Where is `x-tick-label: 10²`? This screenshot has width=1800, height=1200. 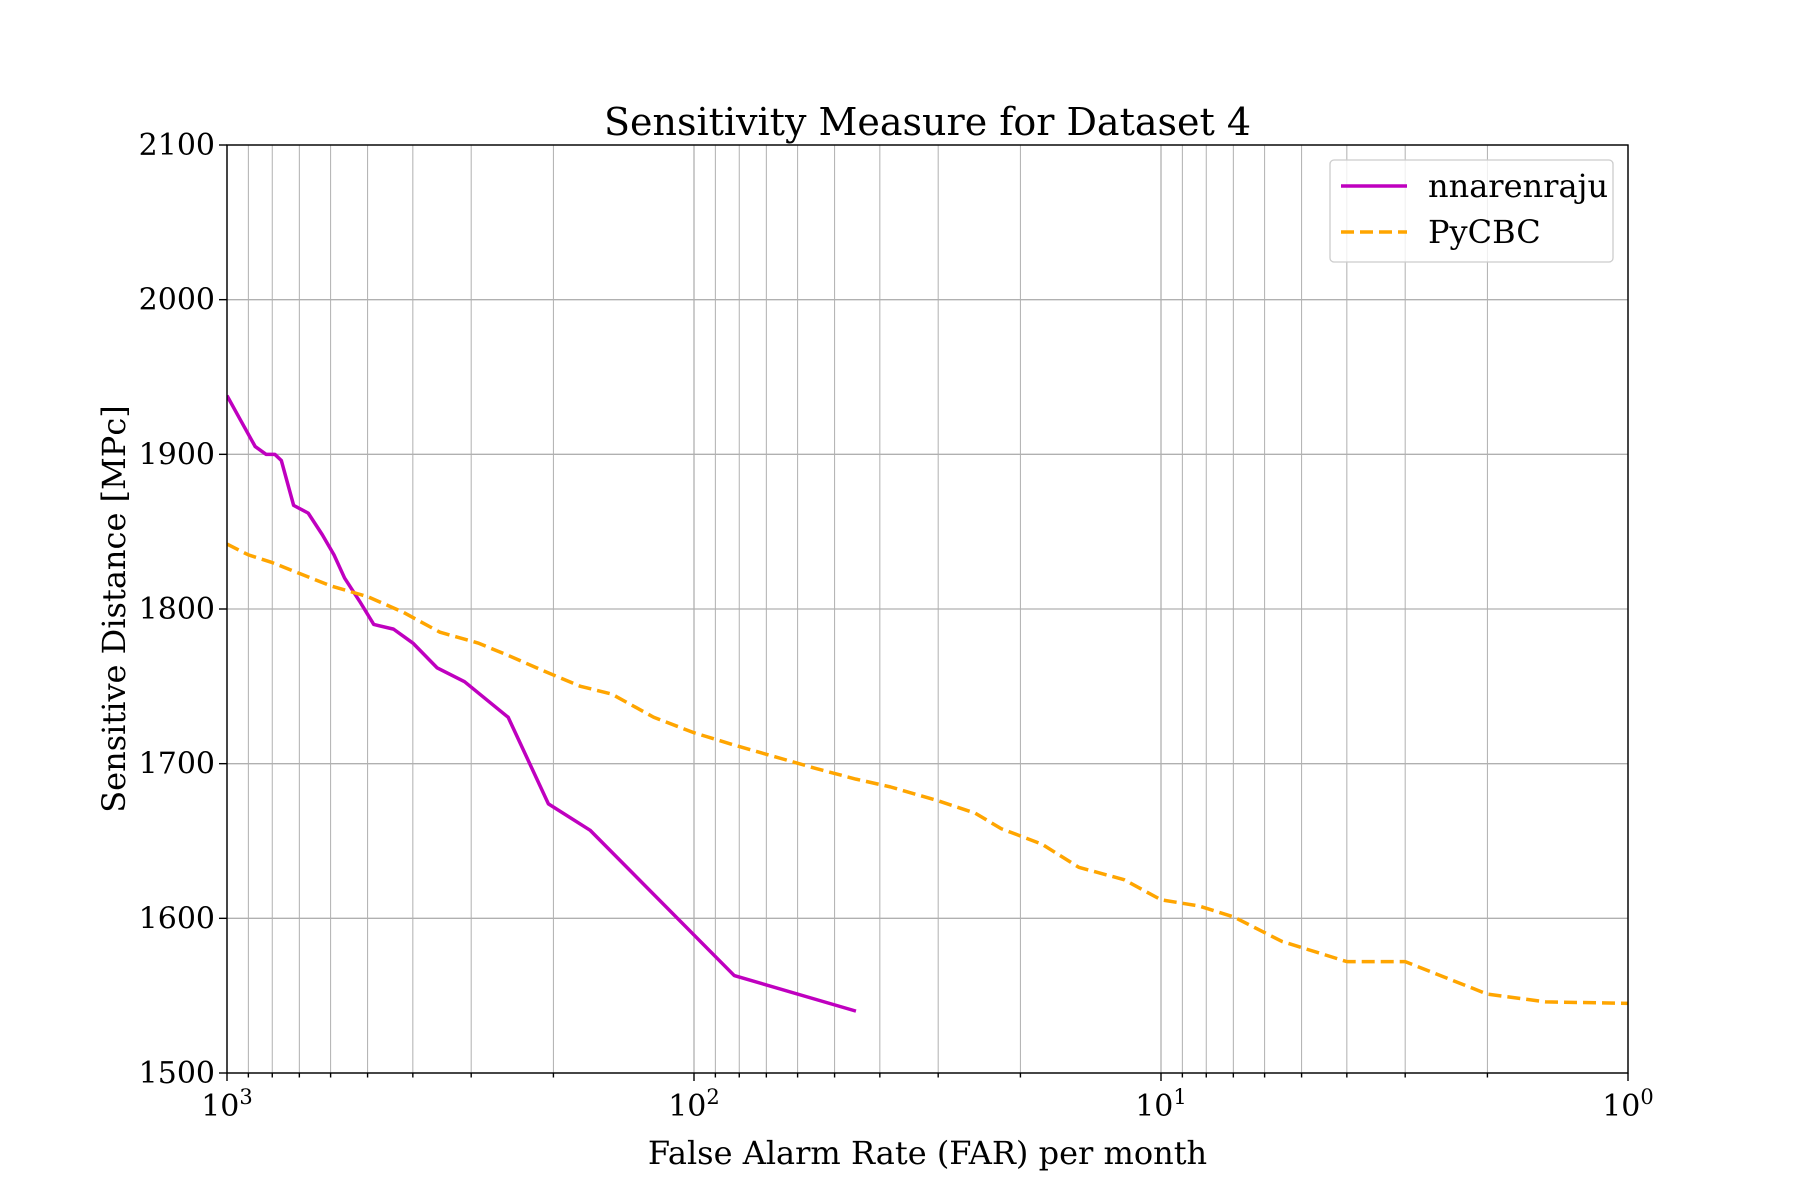
x-tick-label: 10² is located at coordinates (694, 1104).